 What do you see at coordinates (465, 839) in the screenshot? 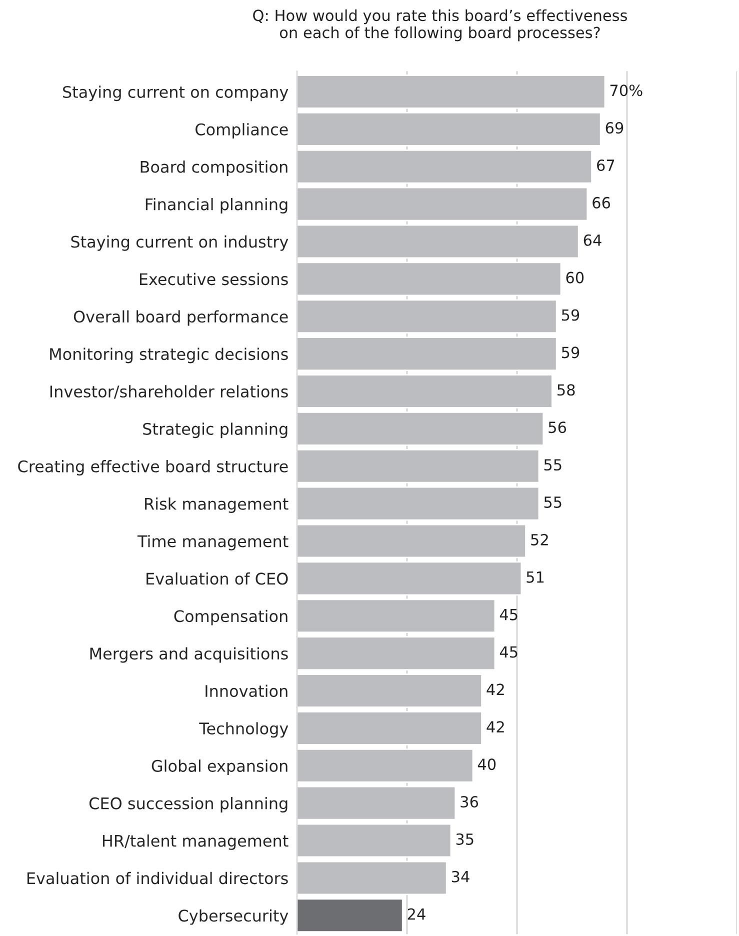
I see `data-label: 35` at bounding box center [465, 839].